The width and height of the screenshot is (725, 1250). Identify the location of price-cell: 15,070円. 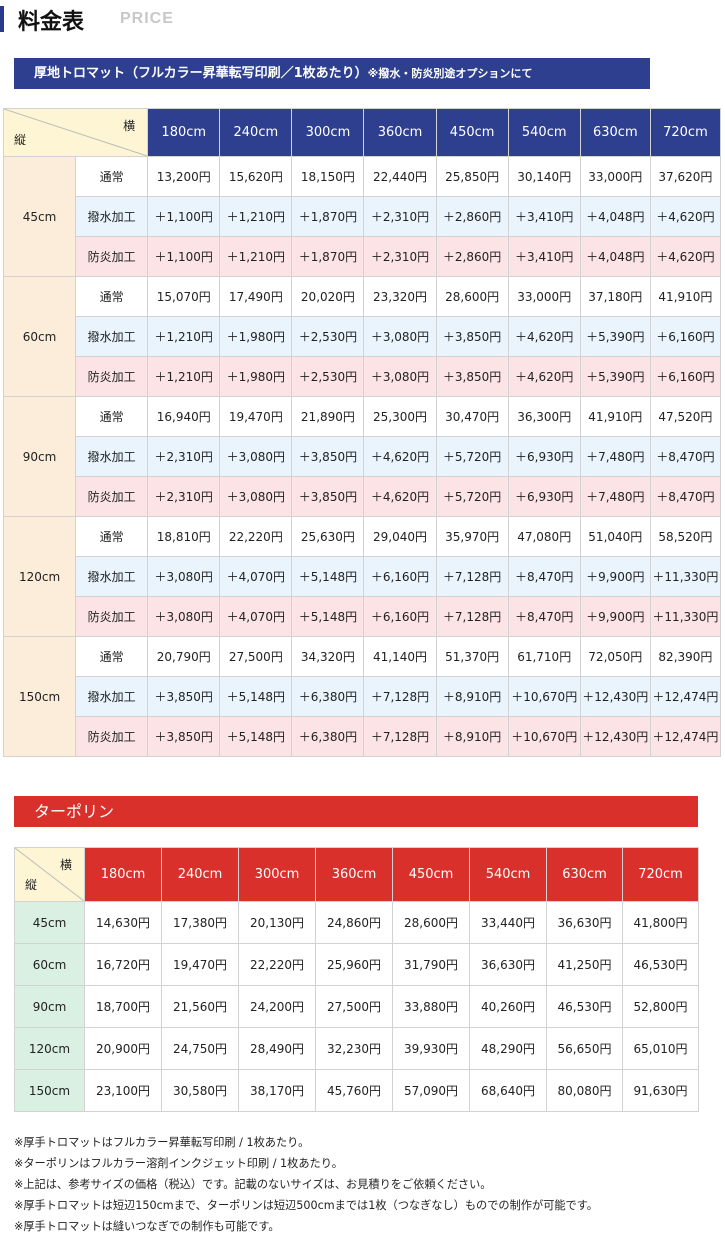
(184, 296).